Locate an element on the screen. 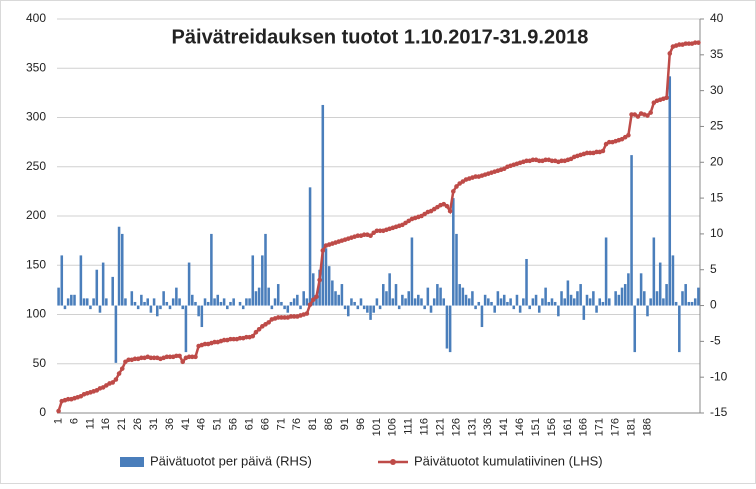 This screenshot has width=756, height=489. x-tick-label: 111 is located at coordinates (409, 426).